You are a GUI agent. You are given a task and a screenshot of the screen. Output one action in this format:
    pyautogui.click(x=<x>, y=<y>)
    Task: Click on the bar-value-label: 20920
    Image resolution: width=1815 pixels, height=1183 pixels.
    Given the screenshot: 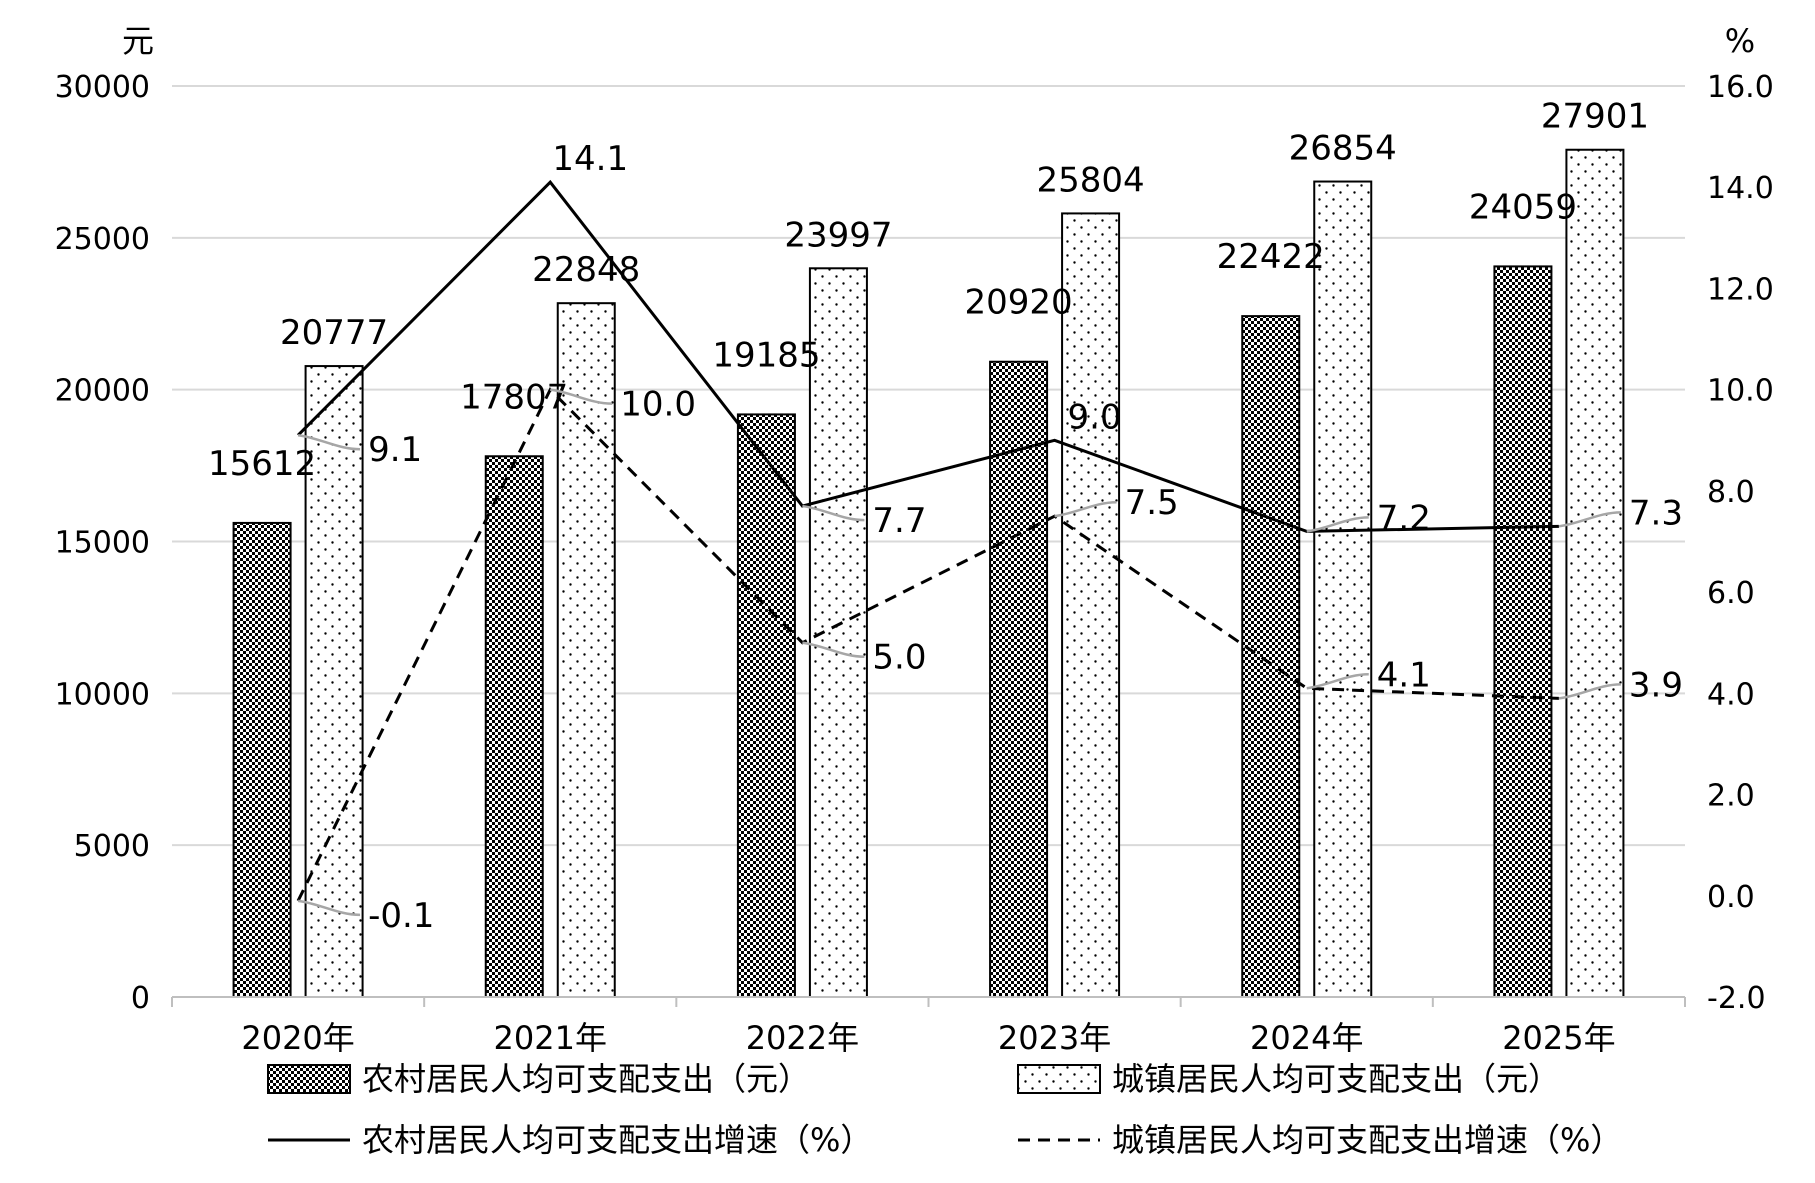 What is the action you would take?
    pyautogui.click(x=1018, y=303)
    